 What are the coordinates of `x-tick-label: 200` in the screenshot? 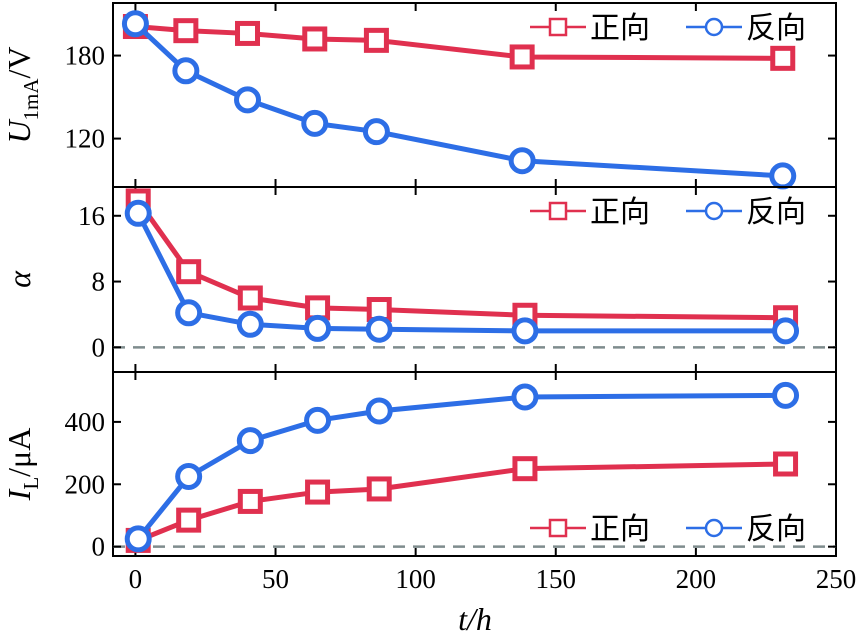 It's located at (696, 579).